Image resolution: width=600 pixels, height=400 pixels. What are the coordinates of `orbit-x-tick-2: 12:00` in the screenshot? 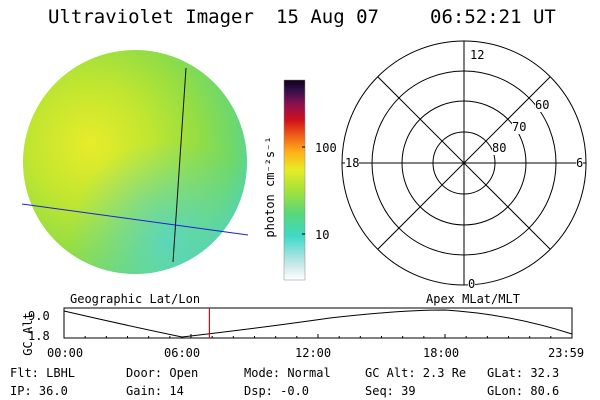 It's located at (313, 353).